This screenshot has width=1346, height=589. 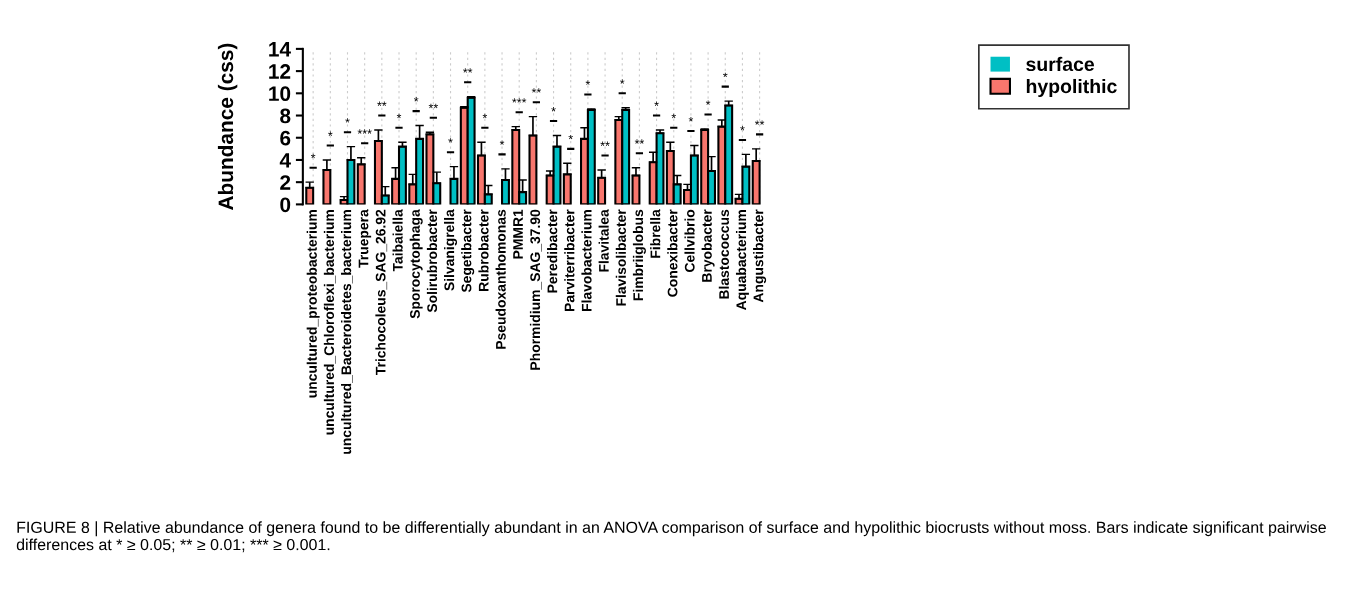 I want to click on x-tick-label: Aquabacterium, so click(x=742, y=260).